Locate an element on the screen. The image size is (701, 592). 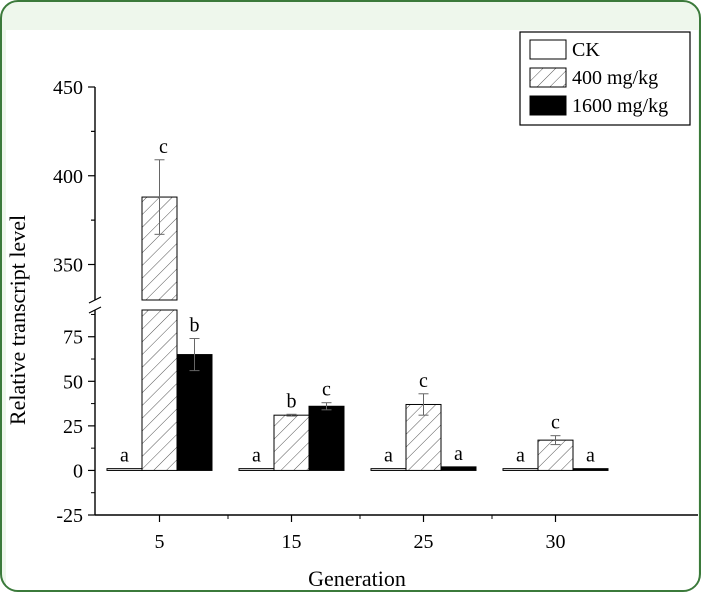
y-tick-label: 0 is located at coordinates (78, 471).